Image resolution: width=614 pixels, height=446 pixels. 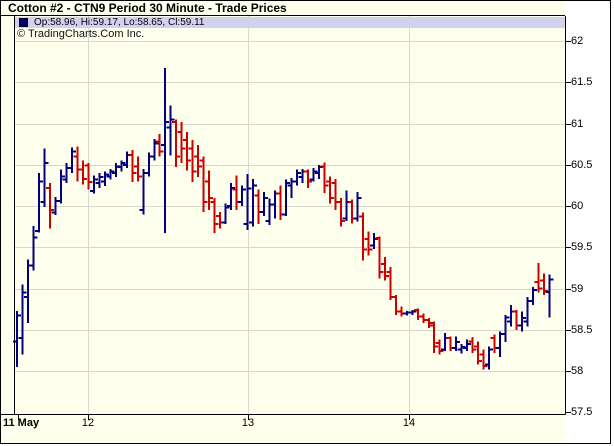 What do you see at coordinates (582, 329) in the screenshot?
I see `y-axis-label: 58.5` at bounding box center [582, 329].